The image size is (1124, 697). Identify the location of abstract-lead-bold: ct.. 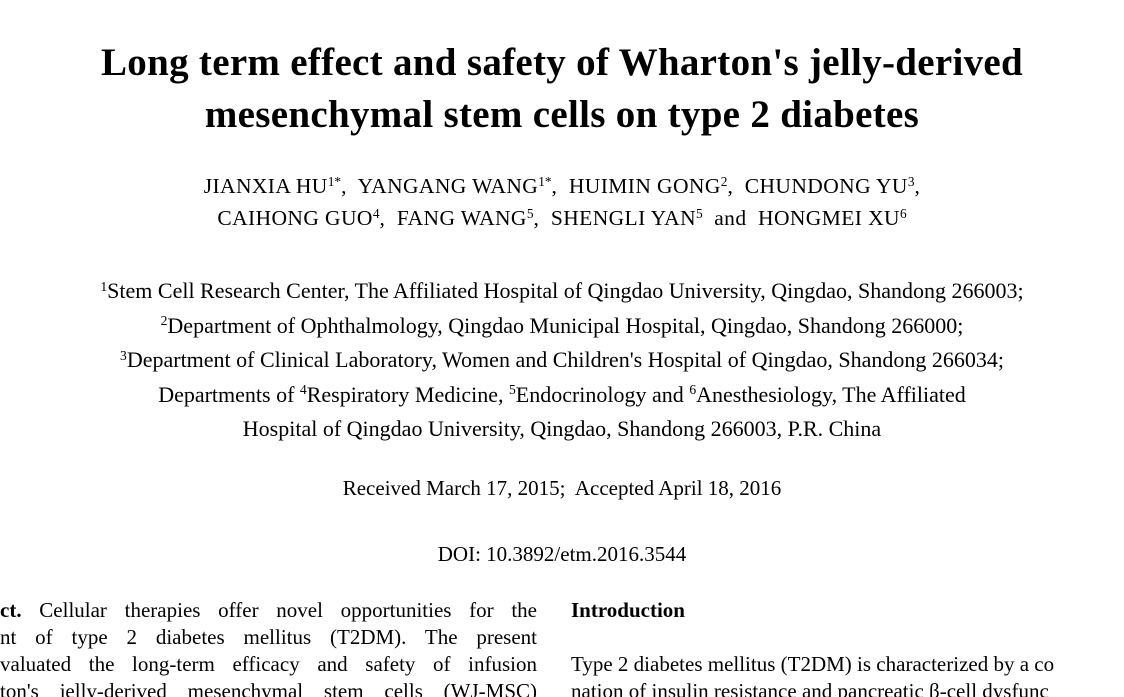
(11, 610).